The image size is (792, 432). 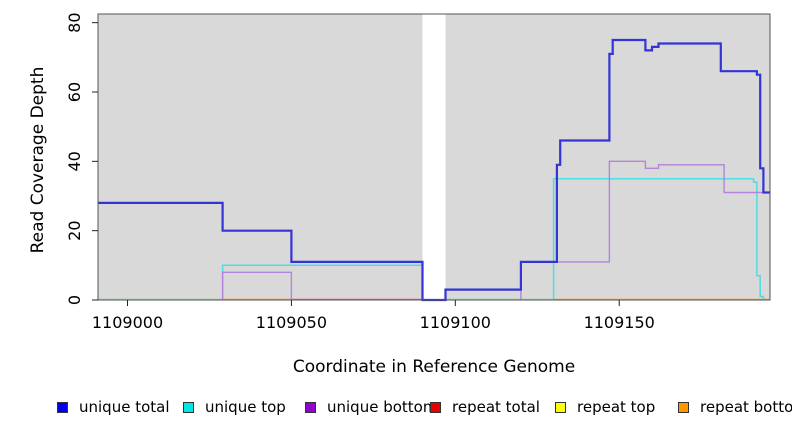 I want to click on y-tick-label: 0, so click(x=74, y=300).